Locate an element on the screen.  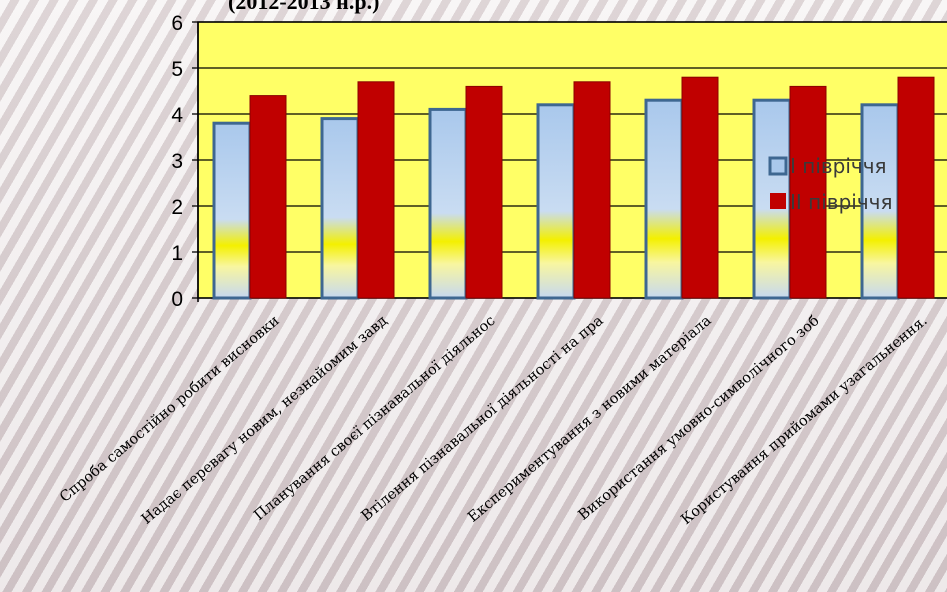
legend-label-series1: І півріччя is located at coordinates (838, 166).